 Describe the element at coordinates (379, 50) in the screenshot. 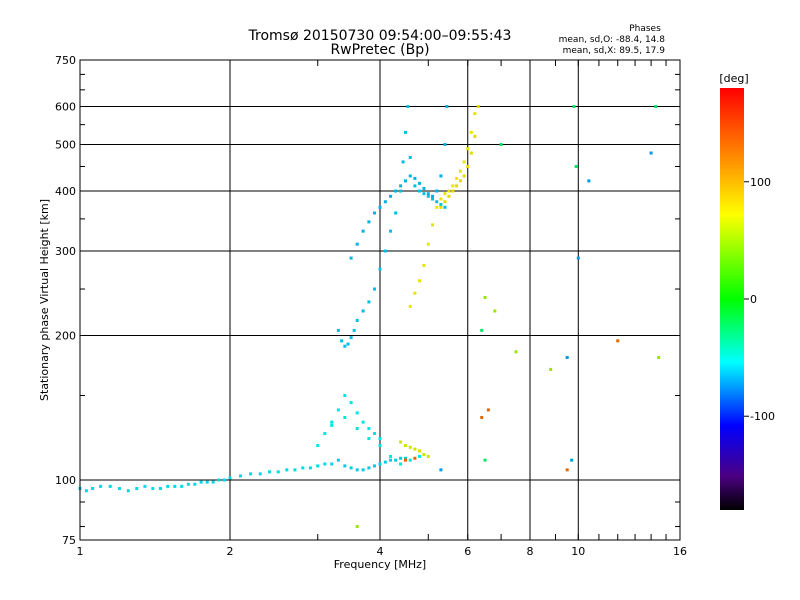

I see `chart-subtitle: RwPretec (Bp)` at that location.